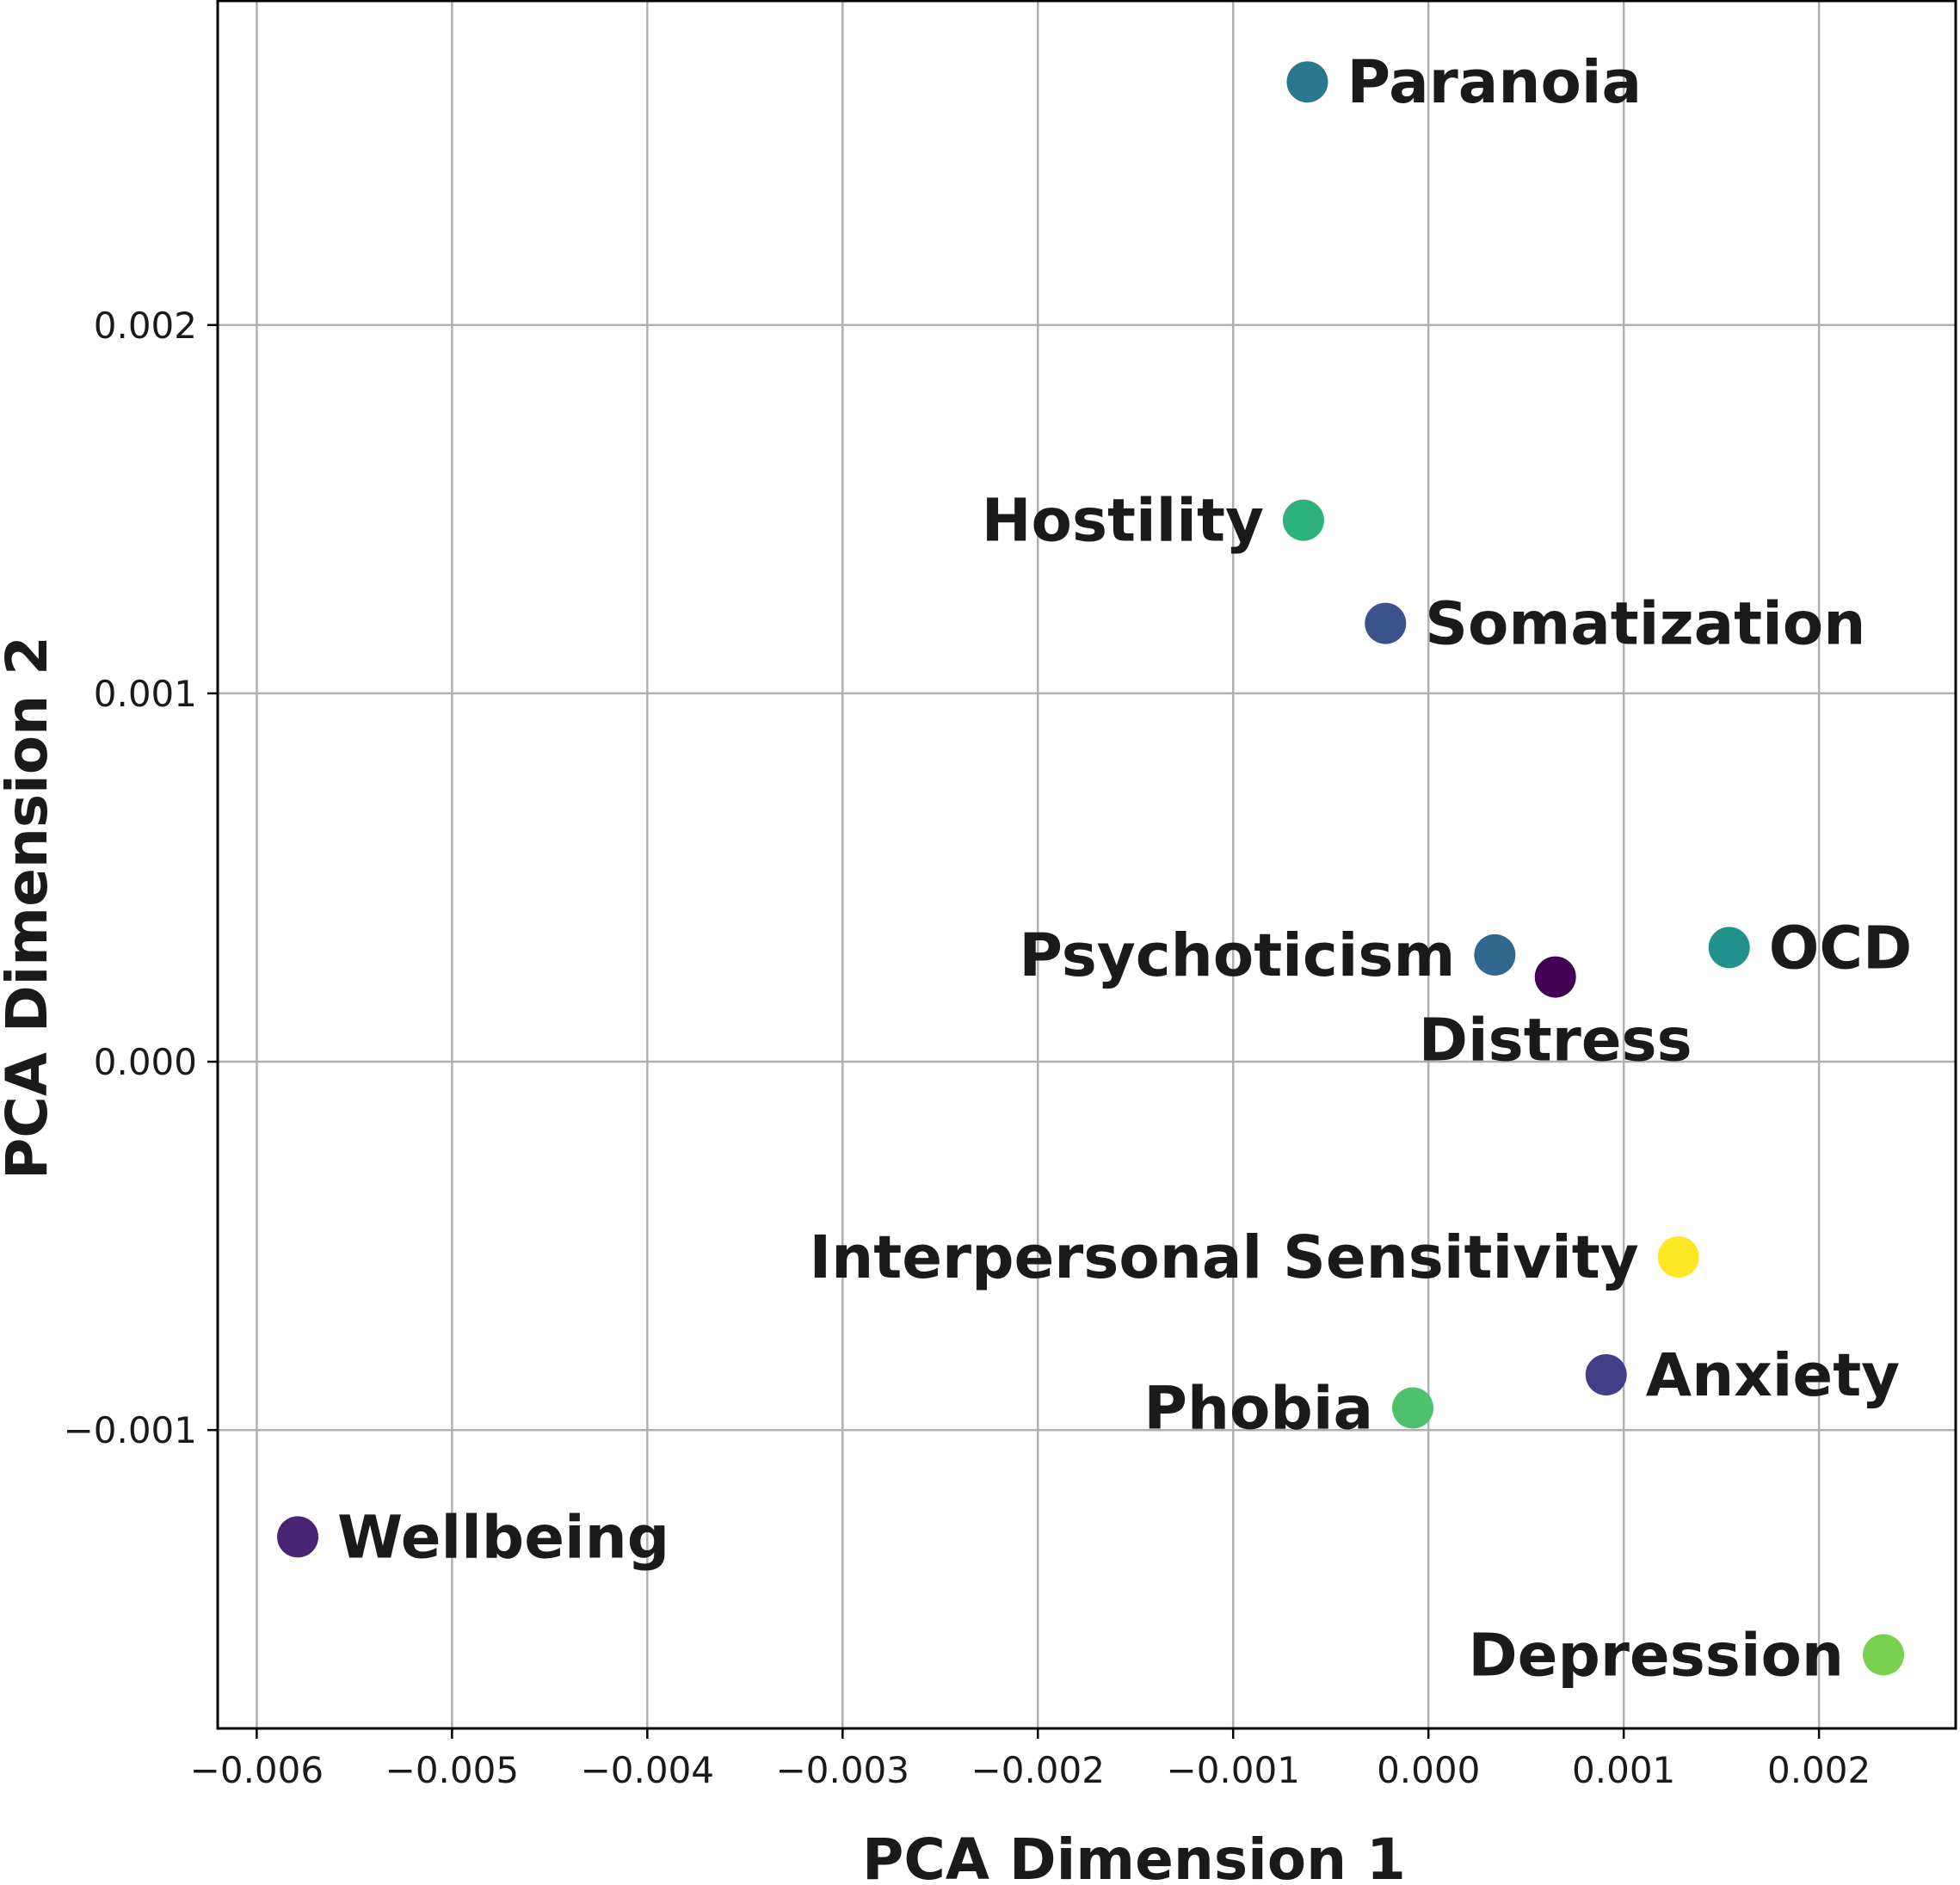 Image resolution: width=1960 pixels, height=1885 pixels. I want to click on y-tick-label: 0.001, so click(145, 694).